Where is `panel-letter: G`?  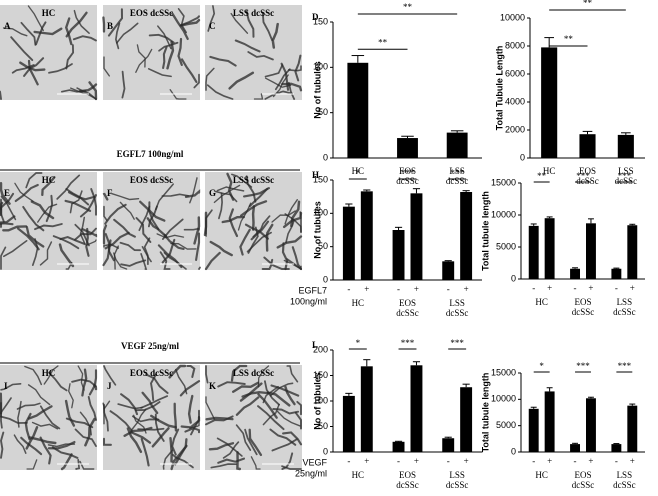
panel-letter: G is located at coordinates (212, 193).